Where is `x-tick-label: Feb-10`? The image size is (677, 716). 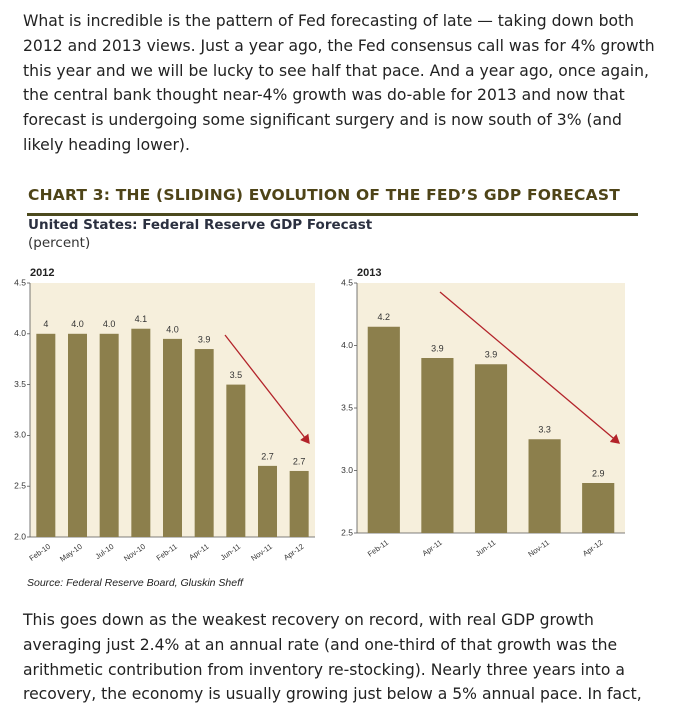 x-tick-label: Feb-10 is located at coordinates (39, 552).